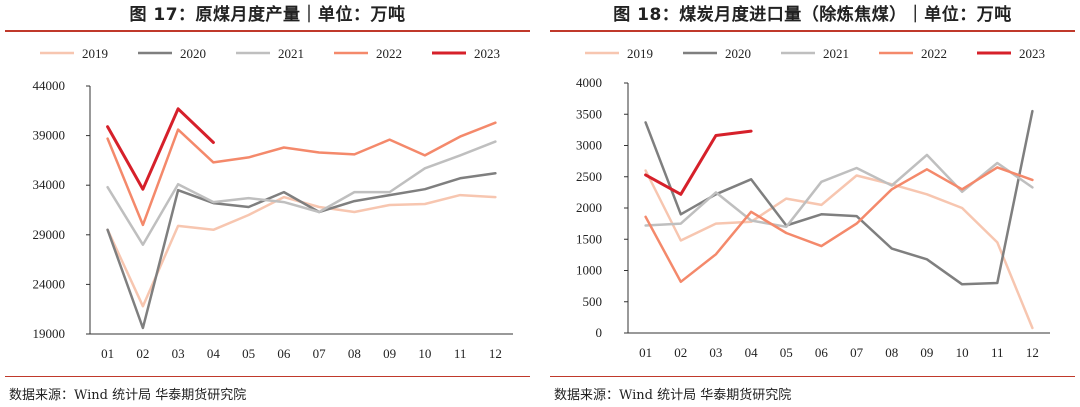 This screenshot has height=407, width=1080. What do you see at coordinates (49, 283) in the screenshot?
I see `y-tick-label: 24000` at bounding box center [49, 283].